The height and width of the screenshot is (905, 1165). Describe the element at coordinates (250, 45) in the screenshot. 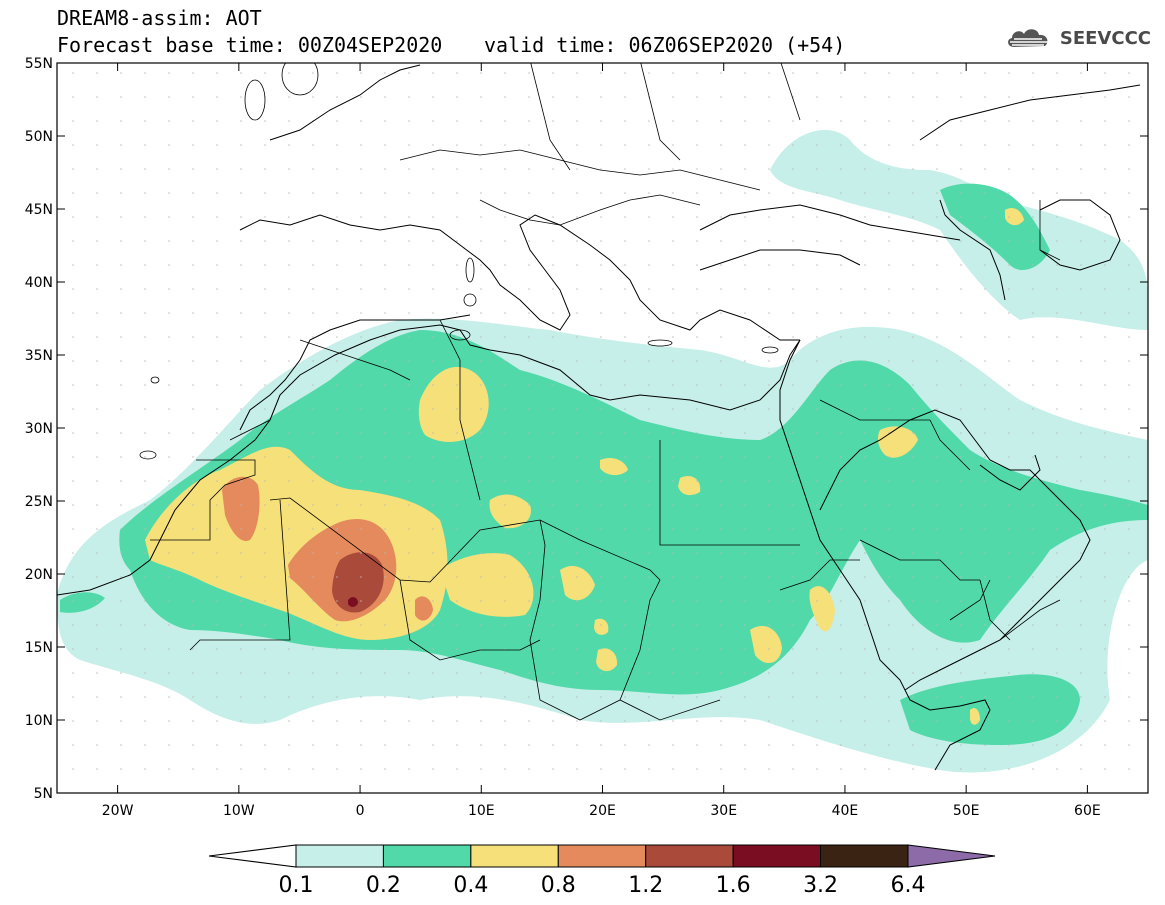

I see `base-time: Forecast base time: 00Z04SEP2020` at that location.